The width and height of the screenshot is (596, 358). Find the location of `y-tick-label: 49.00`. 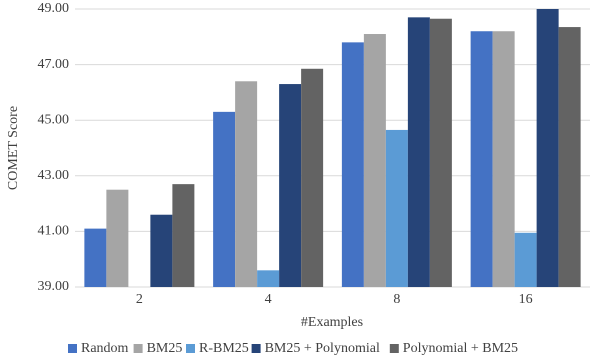

y-tick-label: 49.00 is located at coordinates (54, 8).